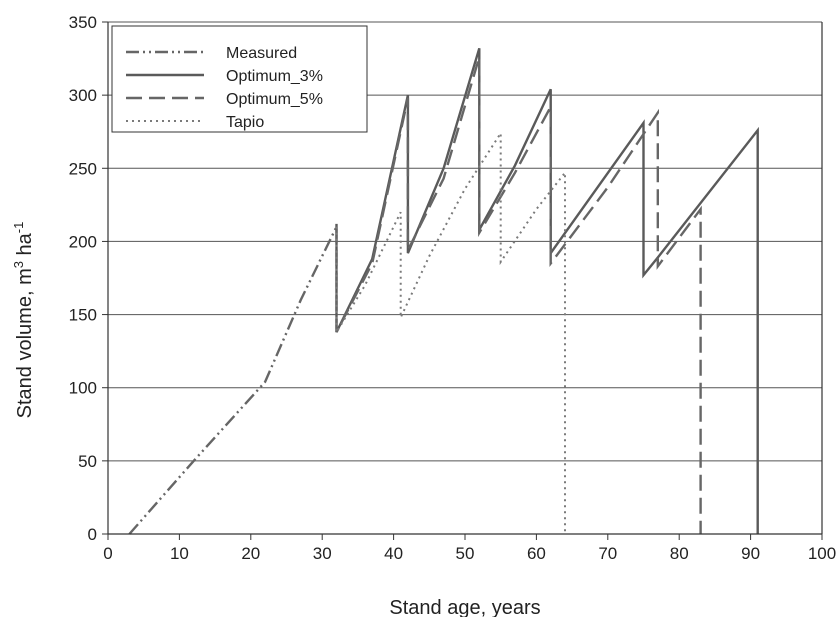 This screenshot has width=838, height=622. What do you see at coordinates (233, 380) in the screenshot?
I see `series-line-measured` at bounding box center [233, 380].